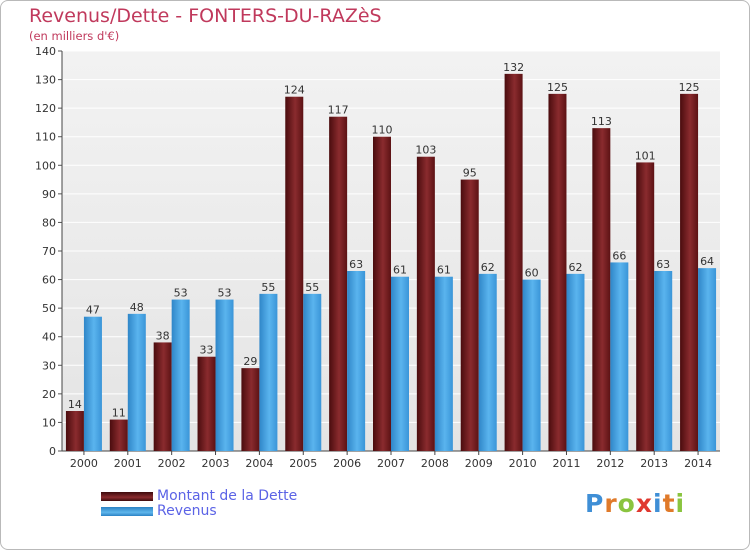  I want to click on y-tick-label: 60, so click(49, 280).